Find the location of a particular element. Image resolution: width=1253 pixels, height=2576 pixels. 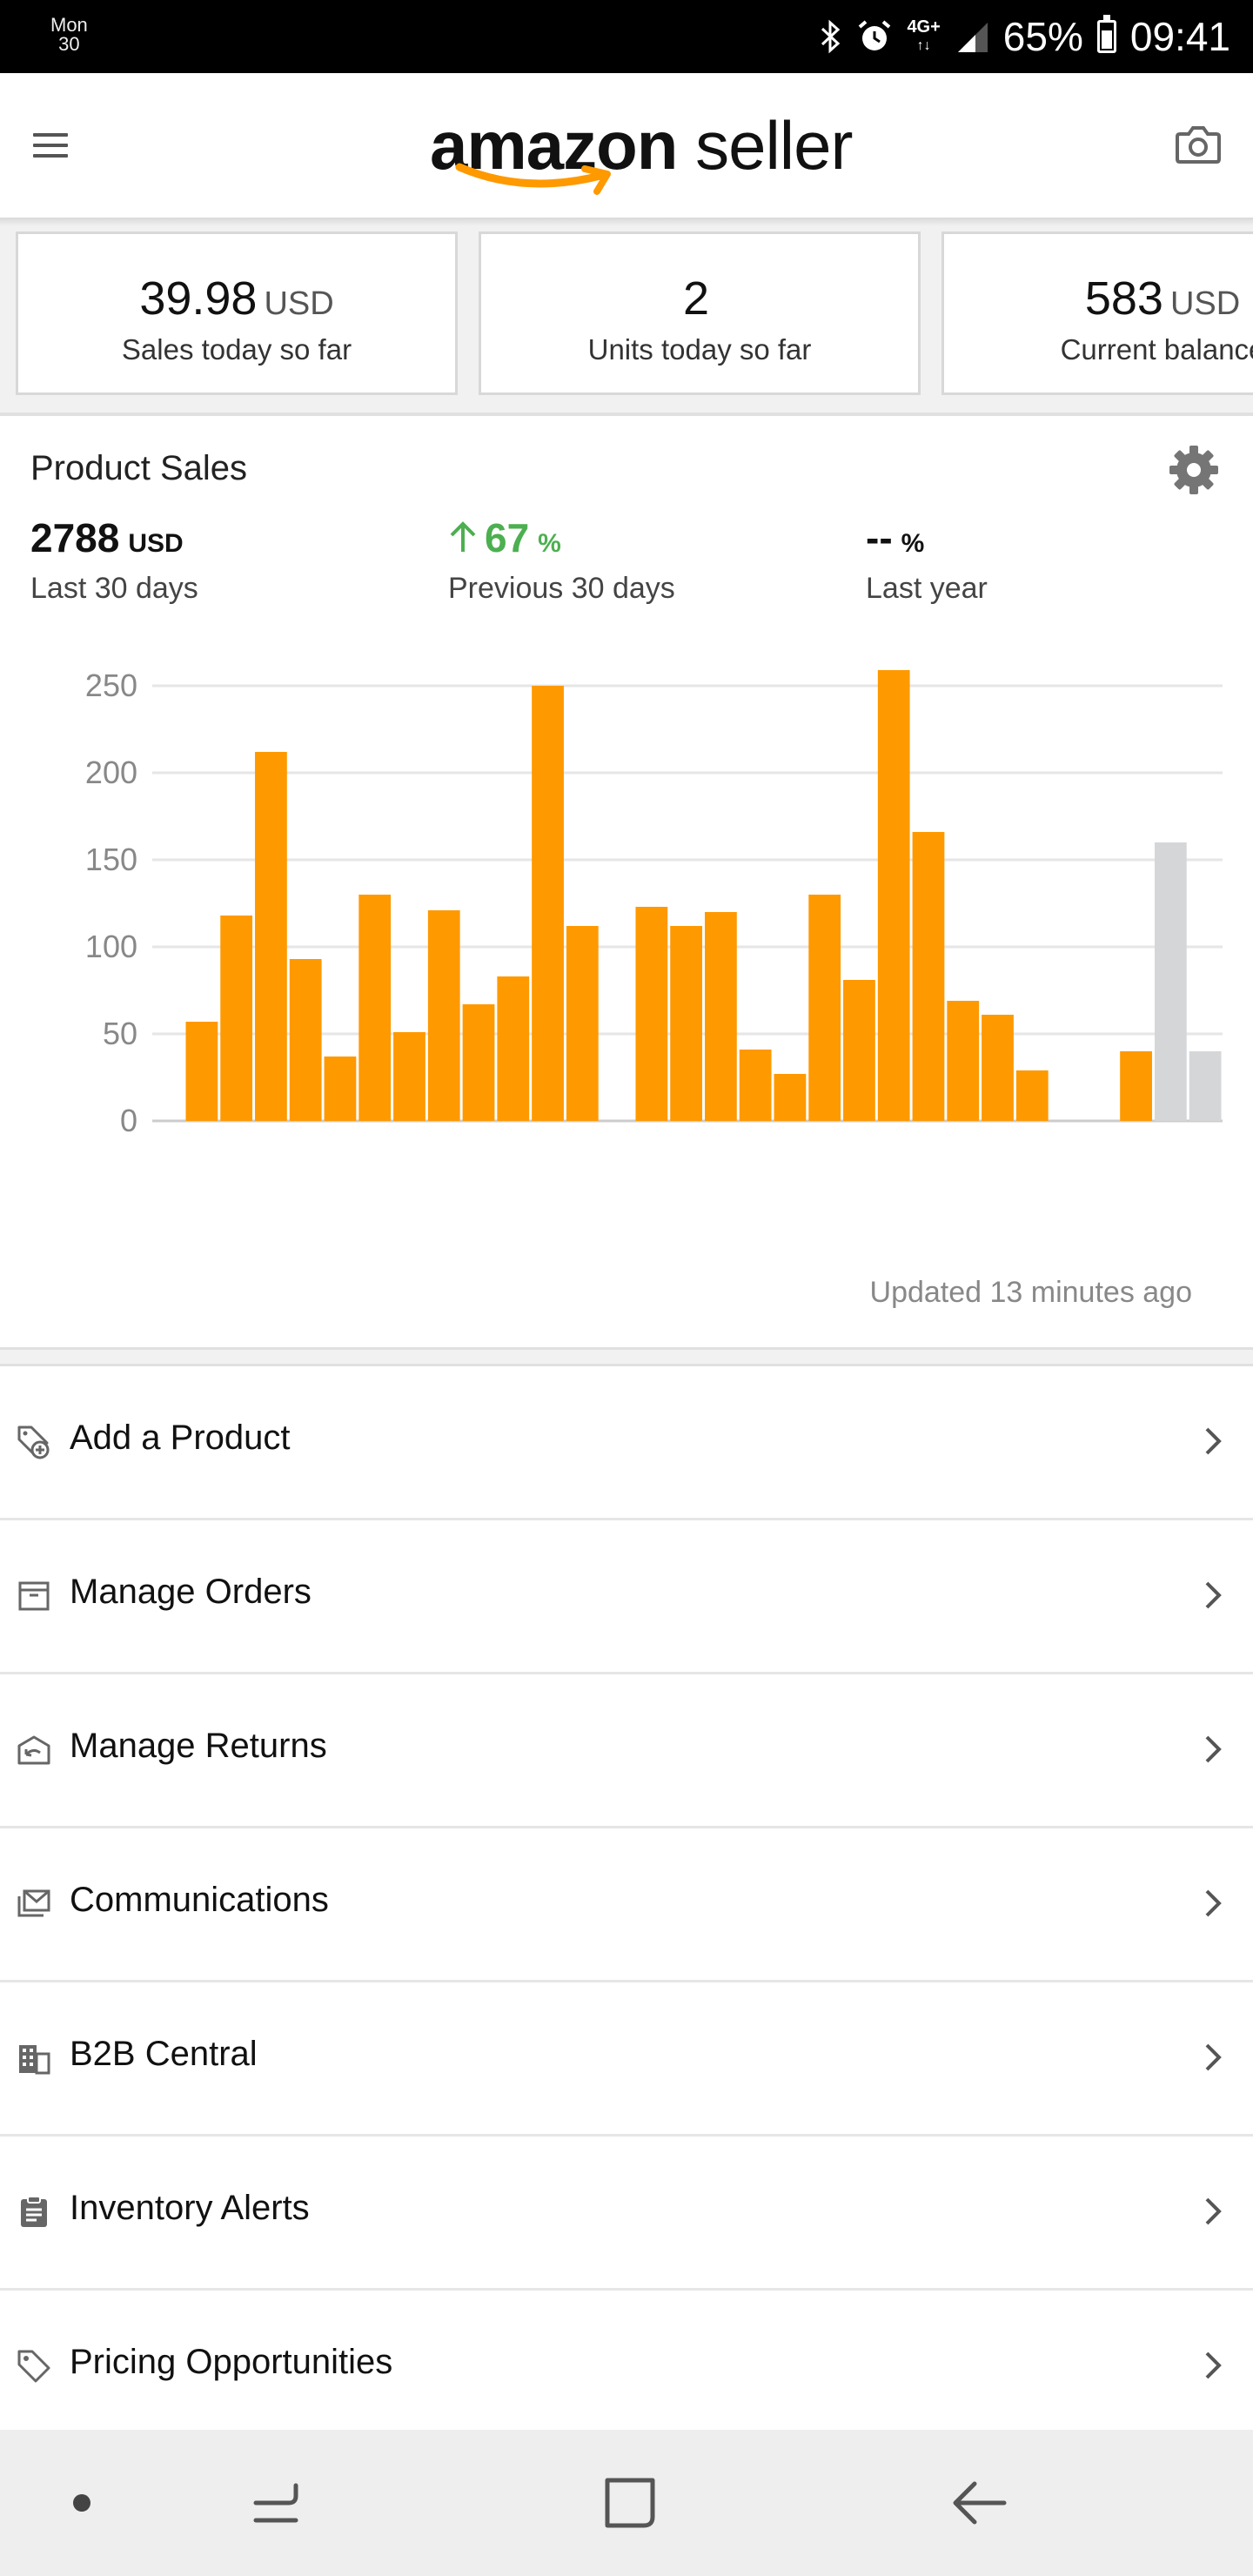

menu-item-inventory-alerts: Inventory Alerts is located at coordinates (626, 2214).